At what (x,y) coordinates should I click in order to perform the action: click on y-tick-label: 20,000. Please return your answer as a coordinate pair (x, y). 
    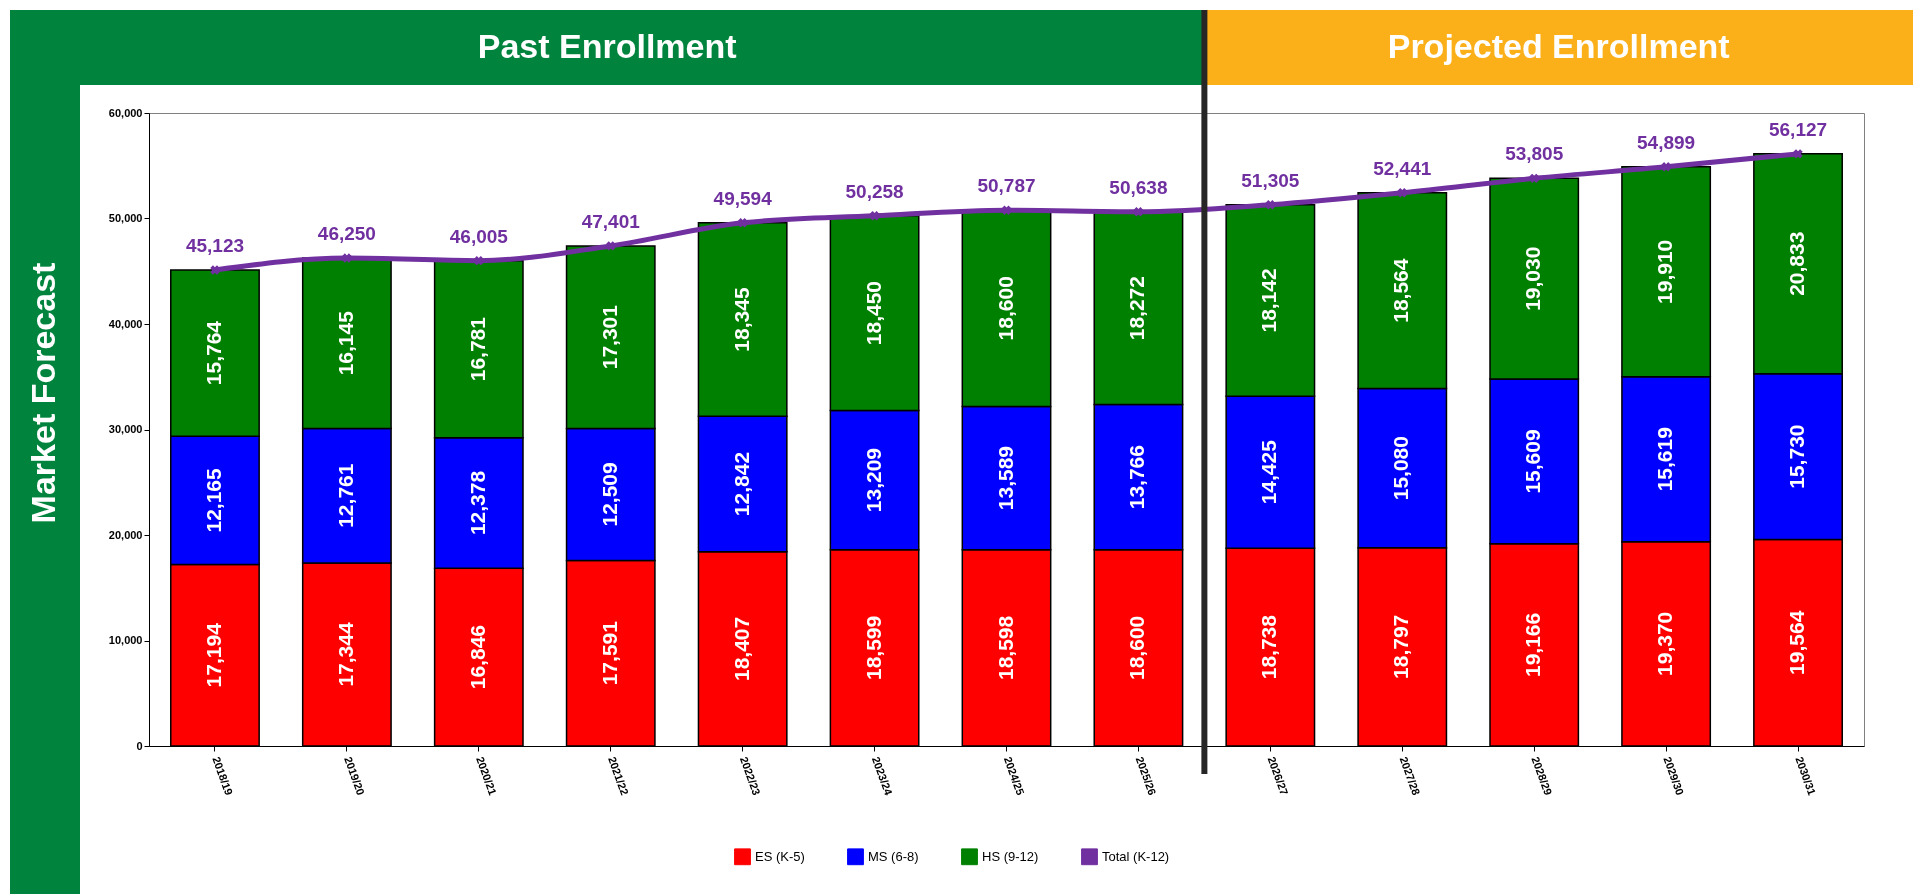
    Looking at the image, I should click on (125, 534).